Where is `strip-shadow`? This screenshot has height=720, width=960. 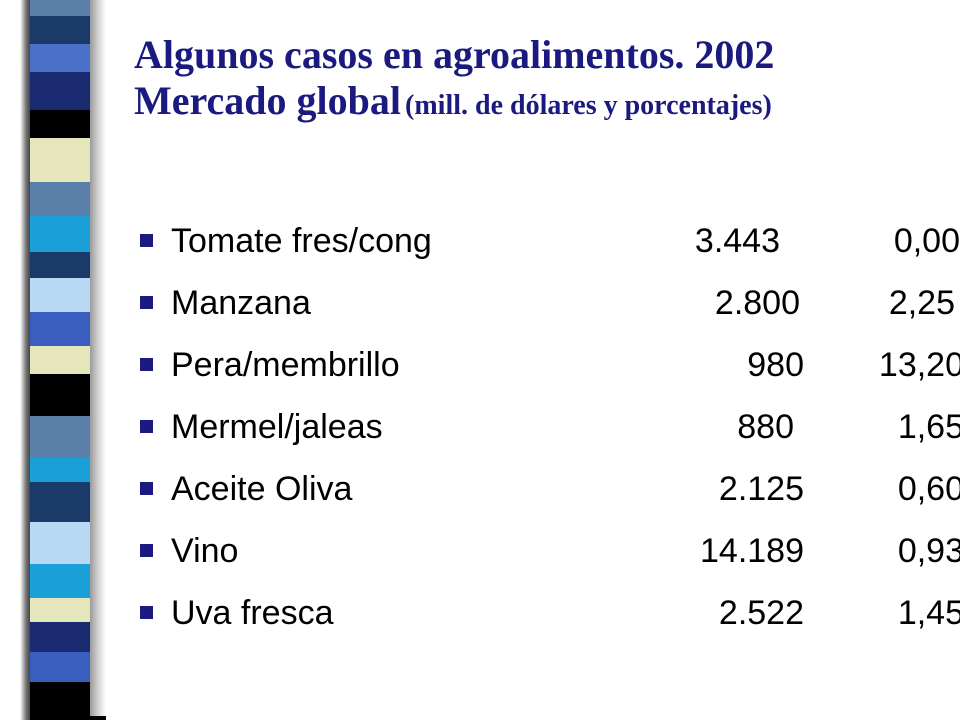 strip-shadow is located at coordinates (98, 360).